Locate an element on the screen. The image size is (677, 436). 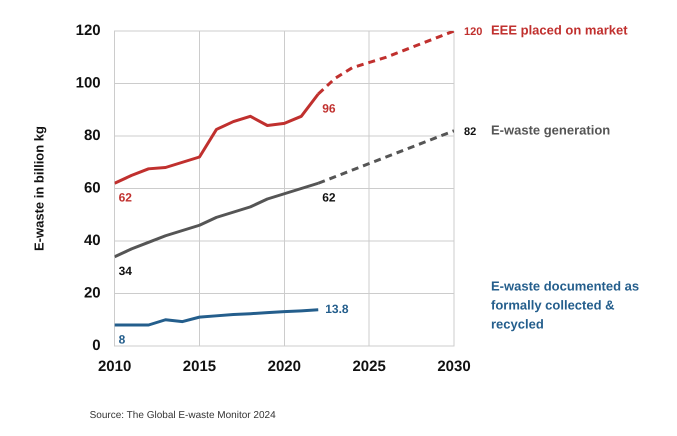
x-tick-label: 2025 is located at coordinates (369, 367).